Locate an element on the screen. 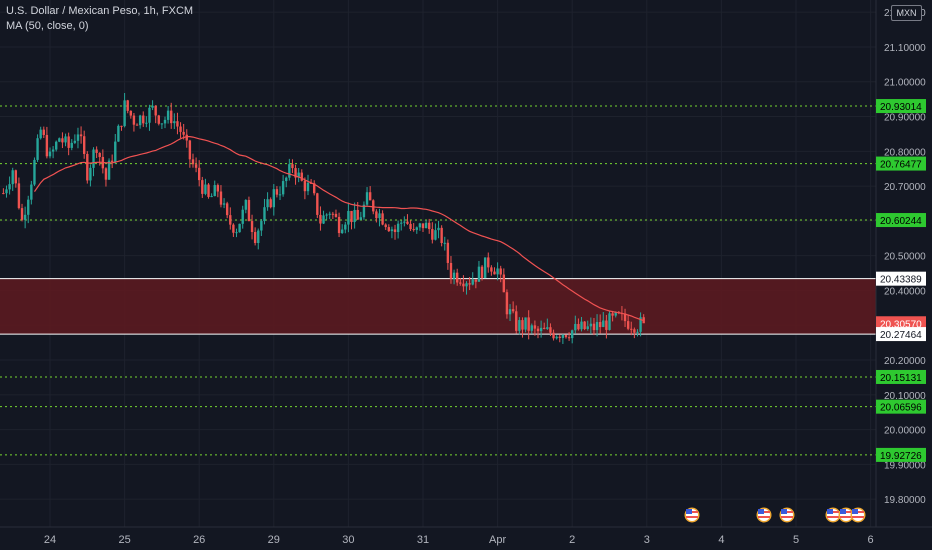 The width and height of the screenshot is (932, 550). price-tick-label: 20.90000 is located at coordinates (905, 118).